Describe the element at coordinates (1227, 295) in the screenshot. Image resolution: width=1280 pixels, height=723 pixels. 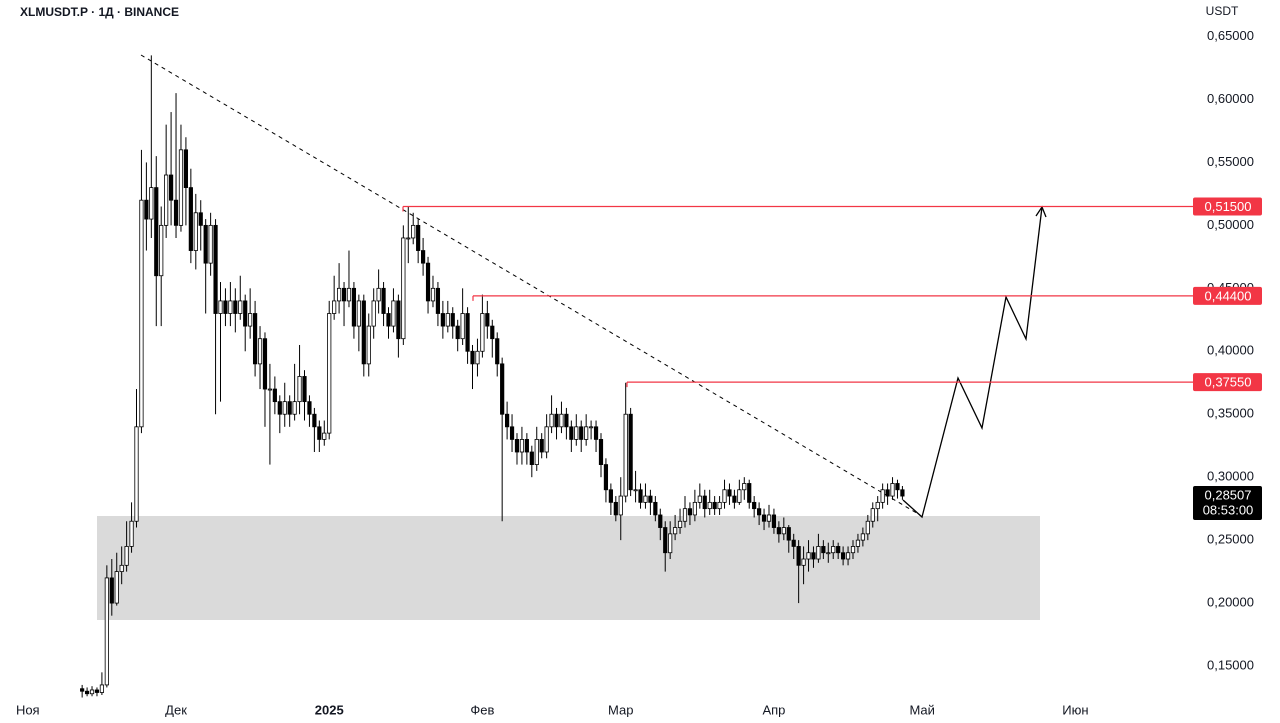
I see `level-price-box` at that location.